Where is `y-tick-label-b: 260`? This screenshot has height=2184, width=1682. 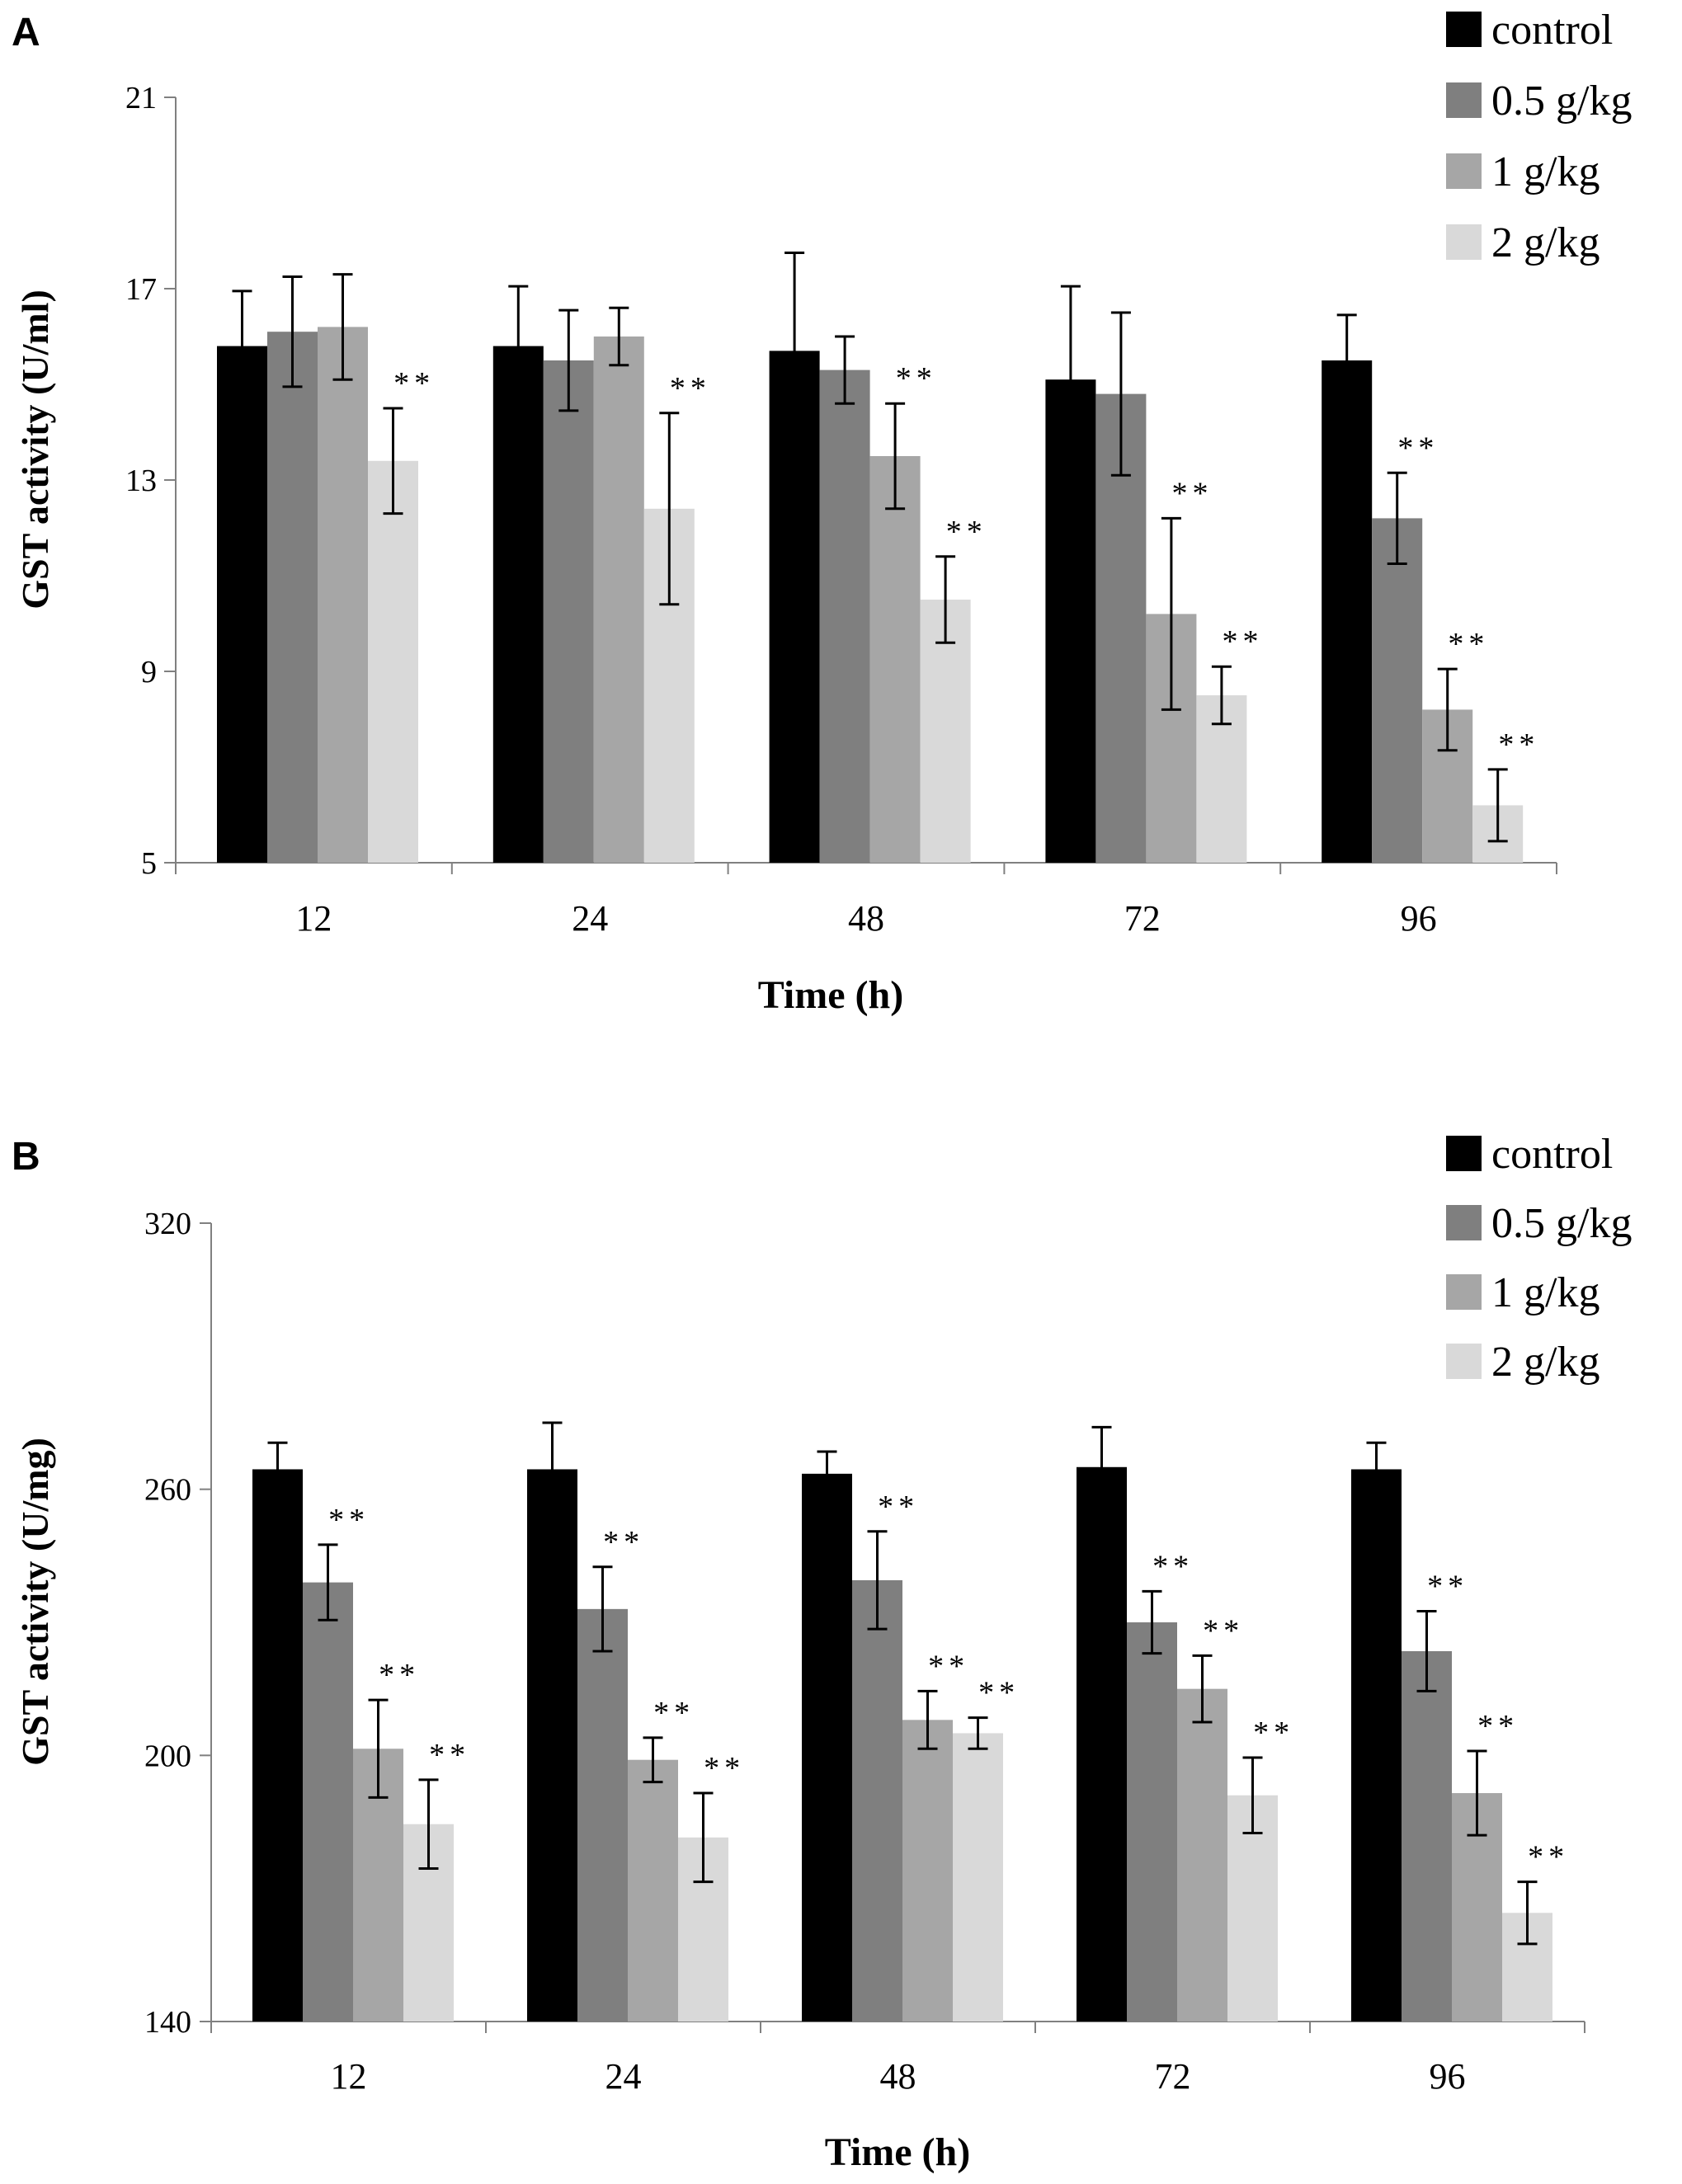 y-tick-label-b: 260 is located at coordinates (167, 1490).